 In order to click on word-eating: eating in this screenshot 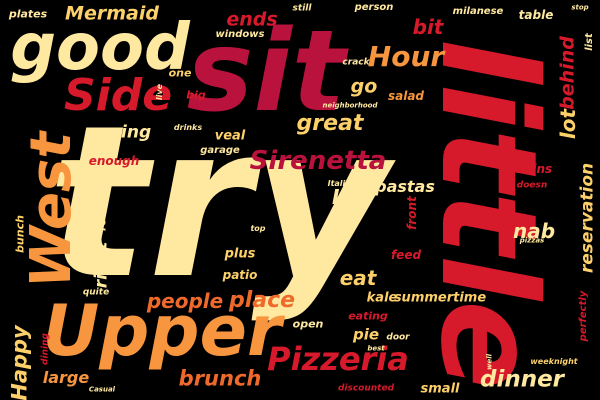, I will do `click(368, 316)`.